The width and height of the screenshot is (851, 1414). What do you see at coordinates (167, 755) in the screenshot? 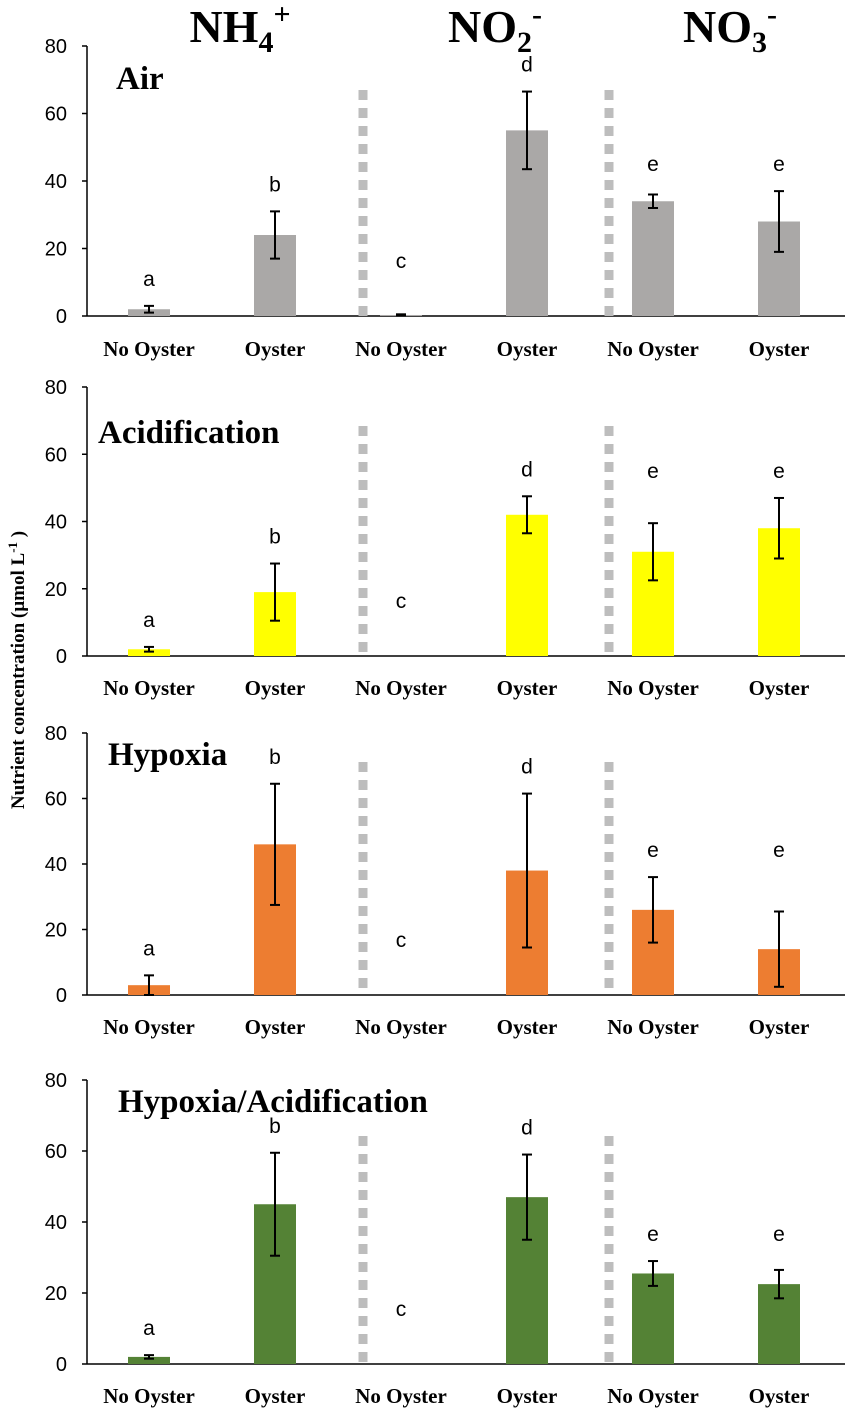
I see `panel-title: Hypoxia` at bounding box center [167, 755].